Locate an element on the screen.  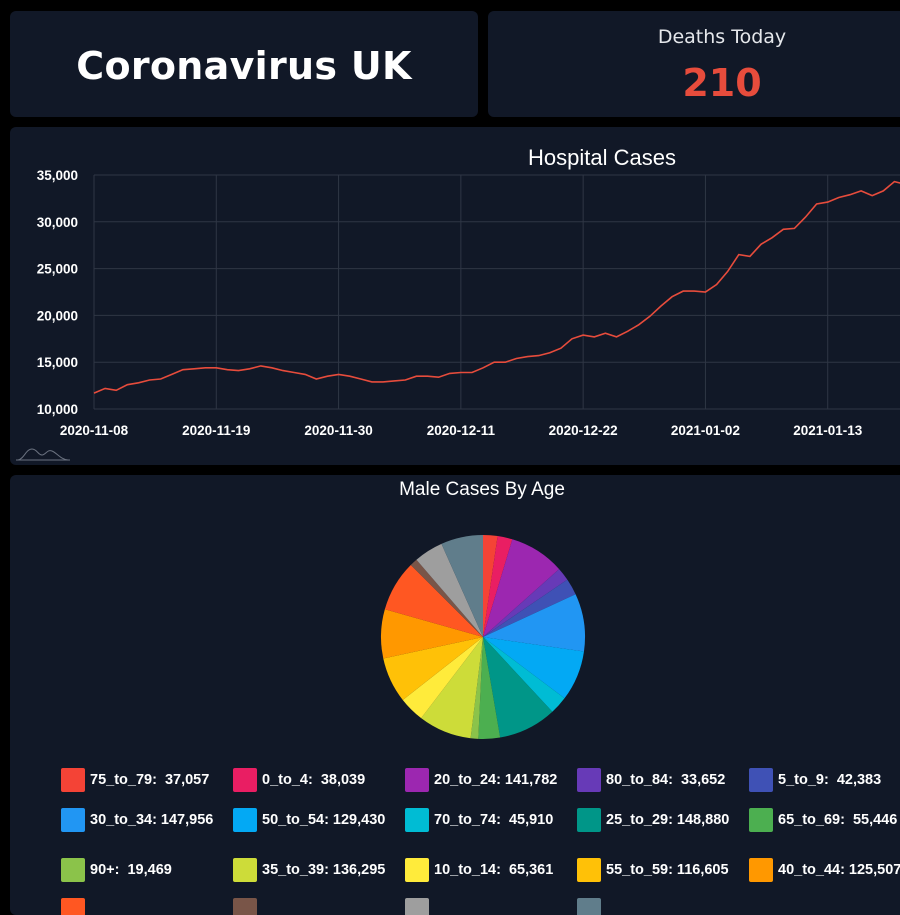
legend-label: 0_to_4: 38,039 is located at coordinates (314, 780).